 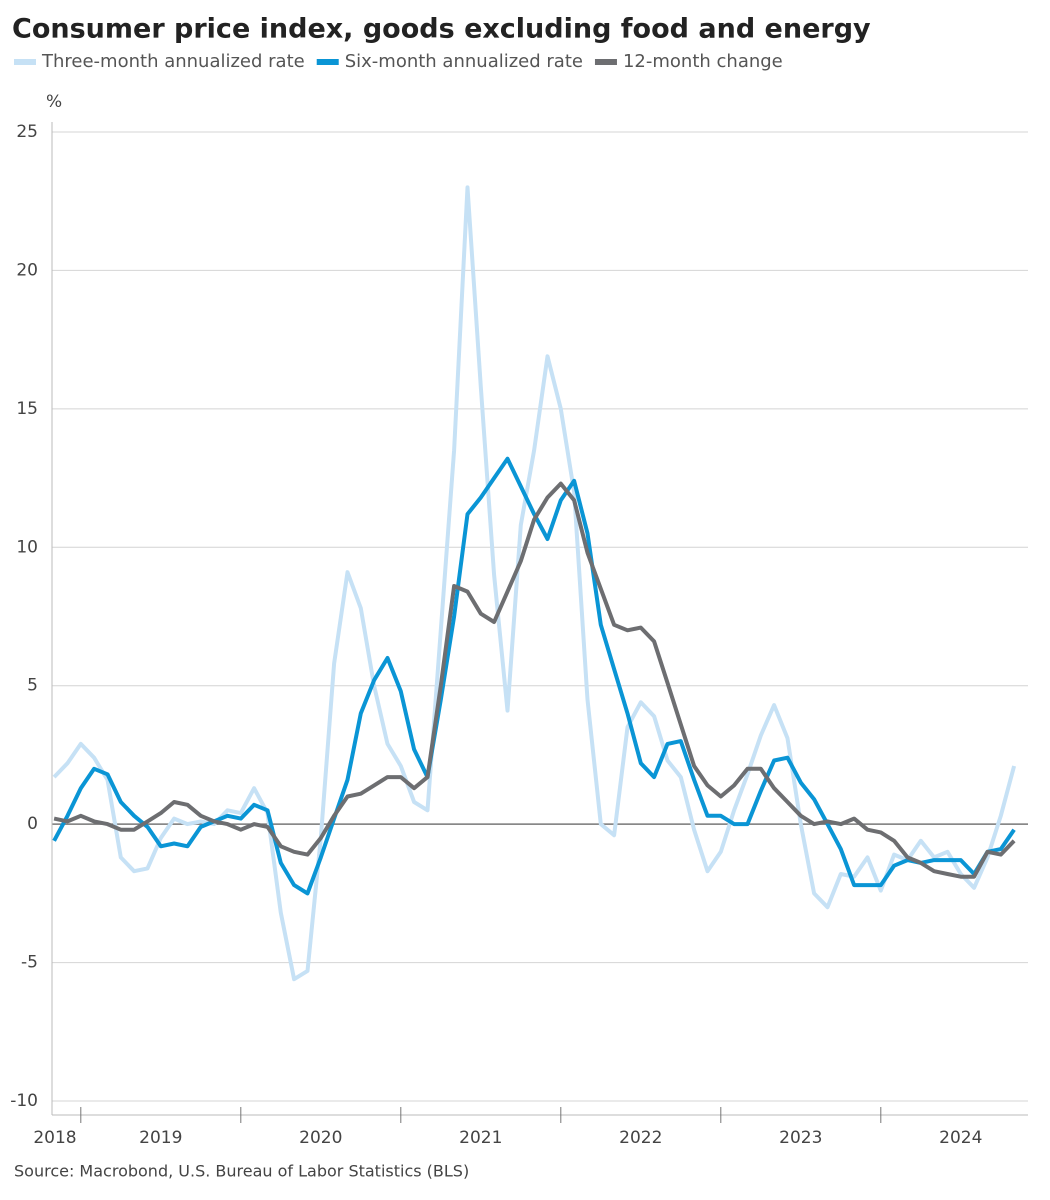 What do you see at coordinates (703, 61) in the screenshot?
I see `legend-label: 12-month change` at bounding box center [703, 61].